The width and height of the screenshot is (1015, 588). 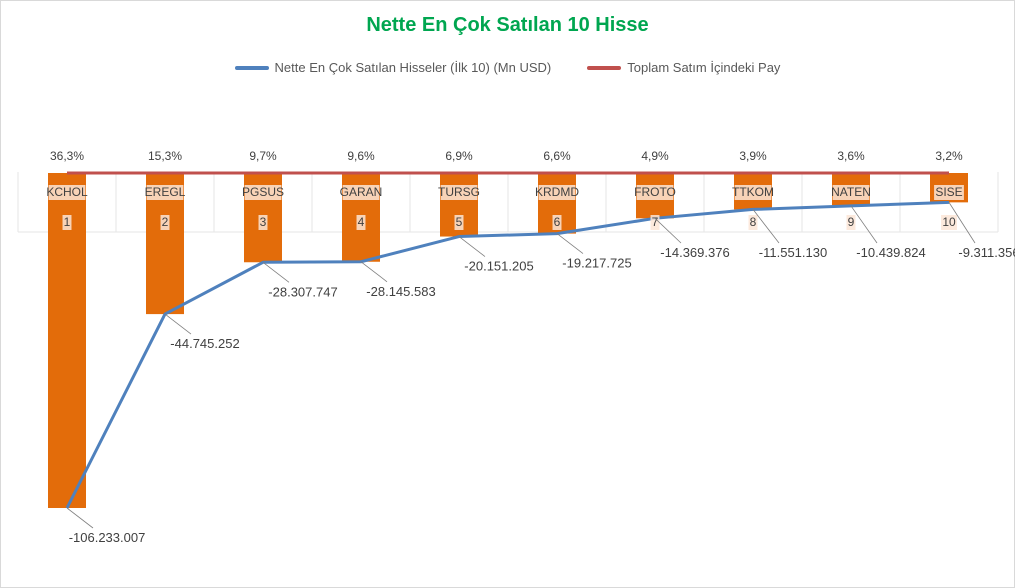 What do you see at coordinates (107, 537) in the screenshot?
I see `value-label: -106.233.007` at bounding box center [107, 537].